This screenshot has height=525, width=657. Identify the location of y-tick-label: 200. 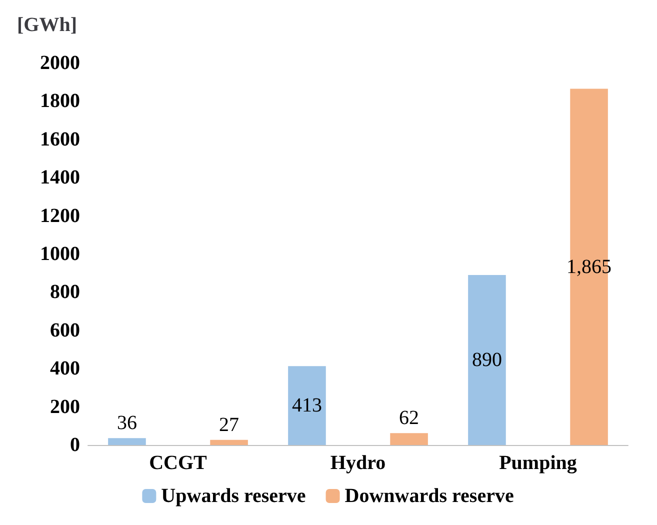
(65, 407).